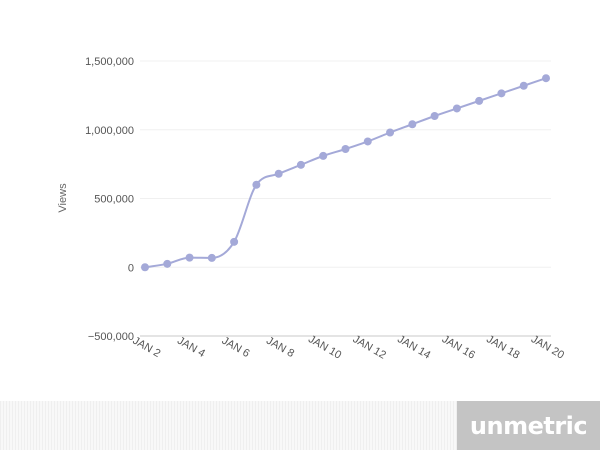 Image resolution: width=600 pixels, height=450 pixels. What do you see at coordinates (502, 347) in the screenshot?
I see `x-tick-label: JAN 18` at bounding box center [502, 347].